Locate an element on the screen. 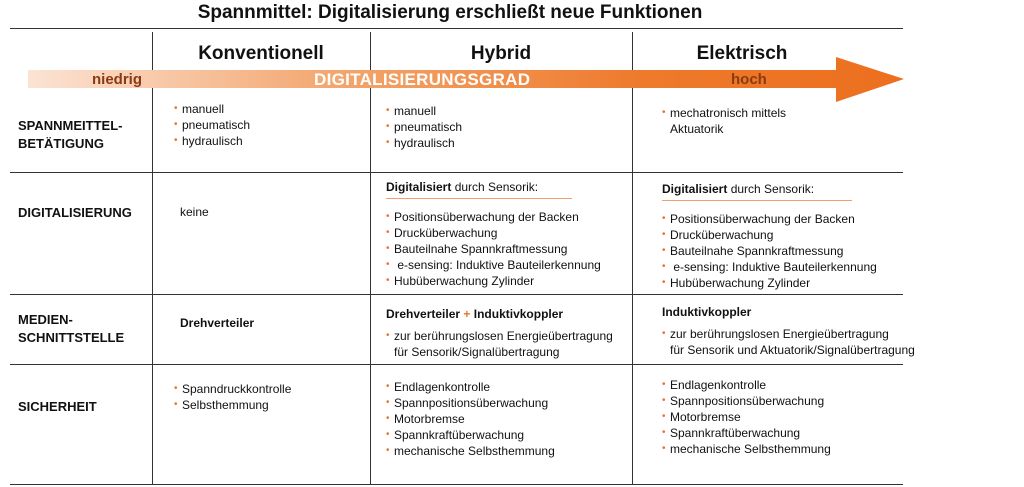  bottom-rule is located at coordinates (456, 484).